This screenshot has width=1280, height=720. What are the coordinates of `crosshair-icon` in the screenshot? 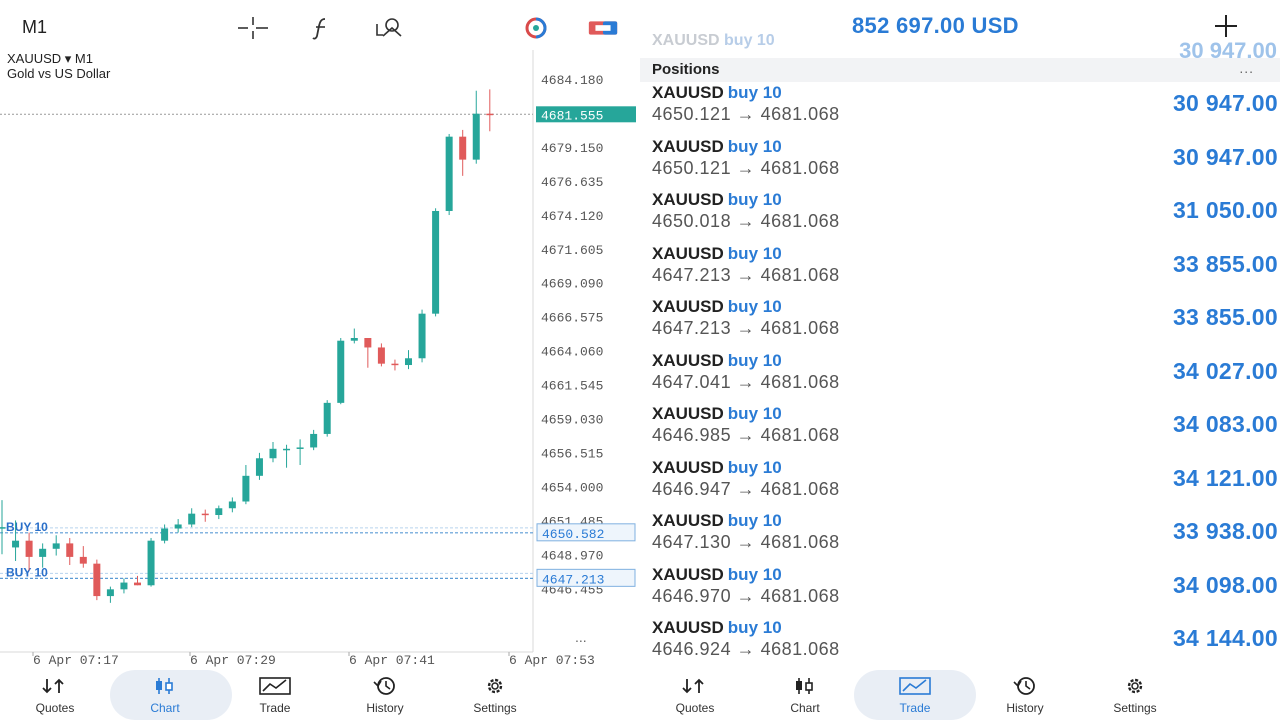 It's located at (253, 28).